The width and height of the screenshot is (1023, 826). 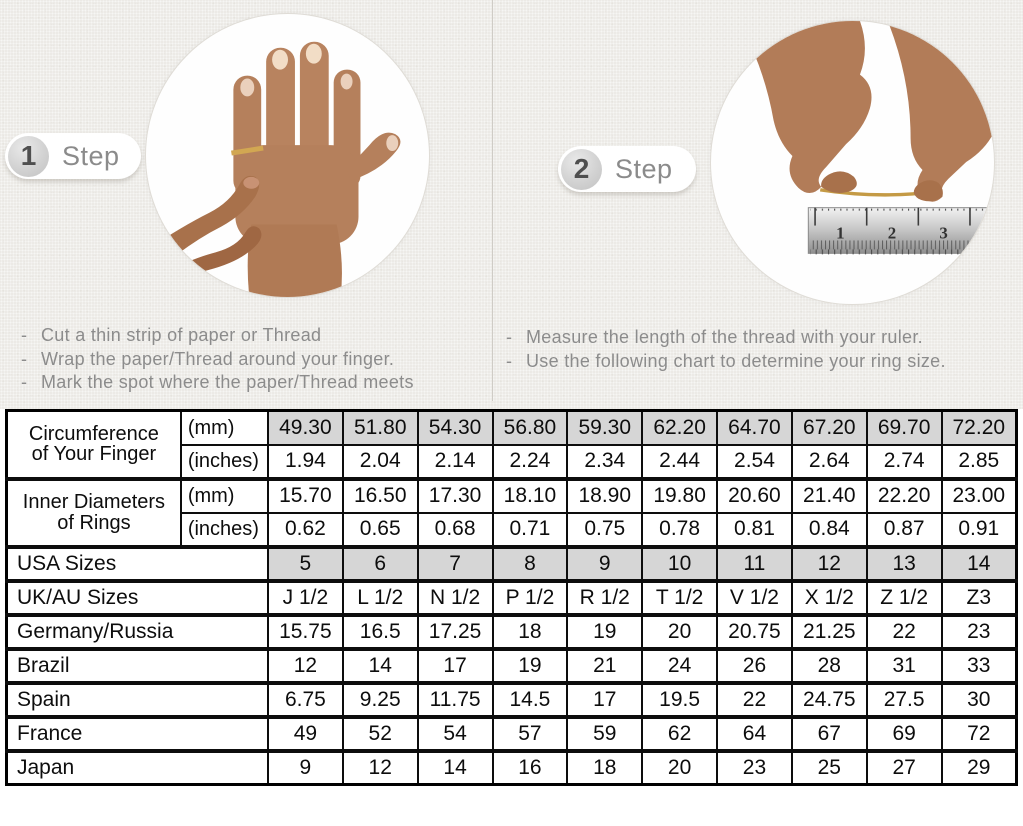 I want to click on size-value-cell: 0.81, so click(x=754, y=529).